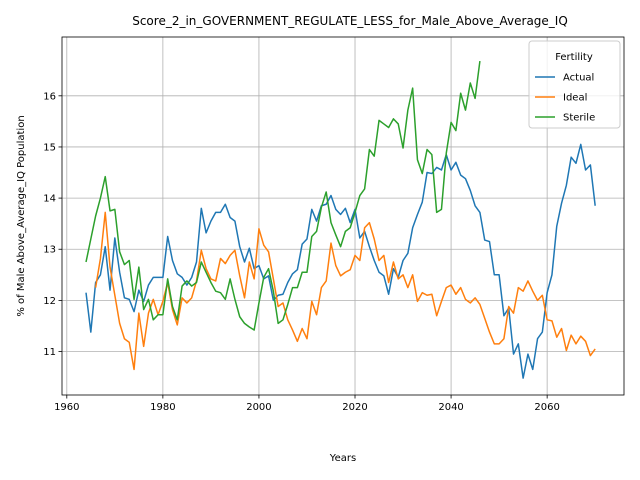 The image size is (640, 480). I want to click on legend-label-actual: Actual, so click(578, 78).